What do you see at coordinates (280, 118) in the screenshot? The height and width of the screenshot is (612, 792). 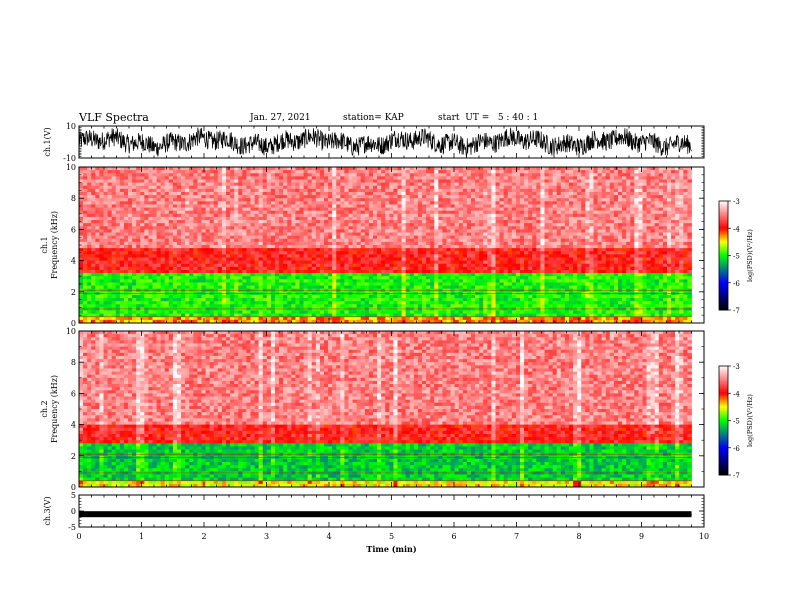 I see `date-label: Jan. 27, 2021` at bounding box center [280, 118].